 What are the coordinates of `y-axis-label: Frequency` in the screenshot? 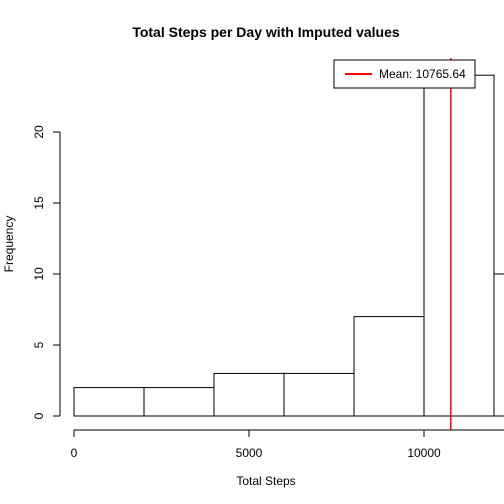 It's located at (9, 244).